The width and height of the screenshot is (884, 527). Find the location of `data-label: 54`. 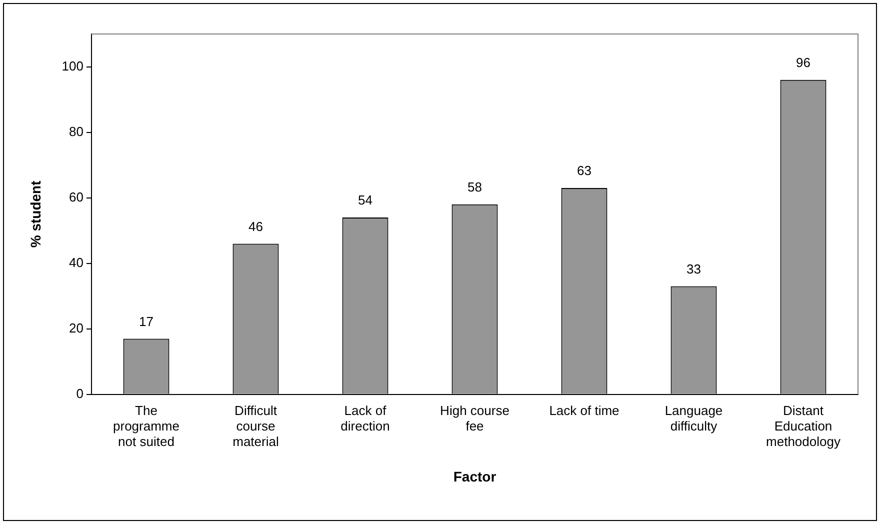

data-label: 54 is located at coordinates (365, 200).